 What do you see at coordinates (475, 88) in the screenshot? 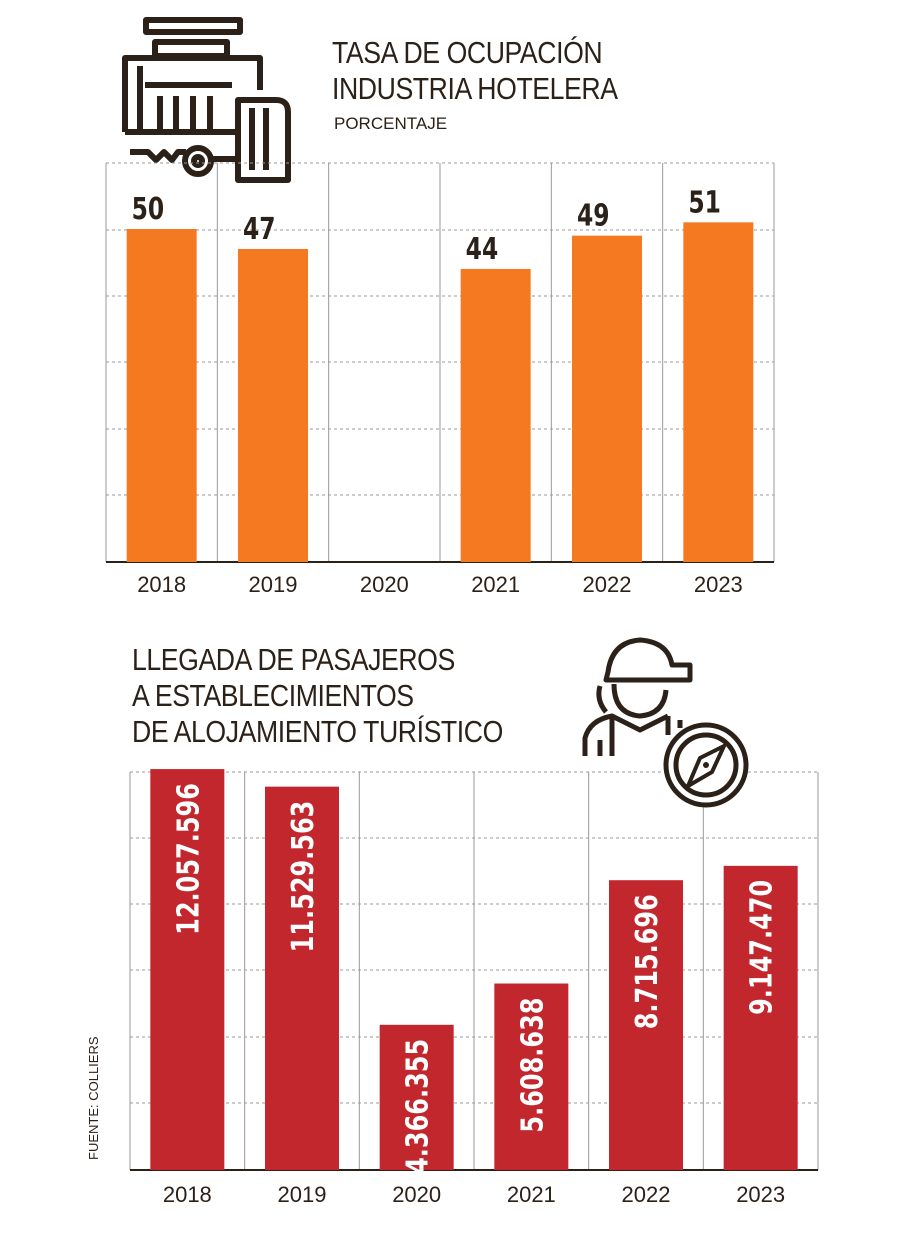
I see `chart1-title-line2: INDUSTRIA HOTELERA` at bounding box center [475, 88].